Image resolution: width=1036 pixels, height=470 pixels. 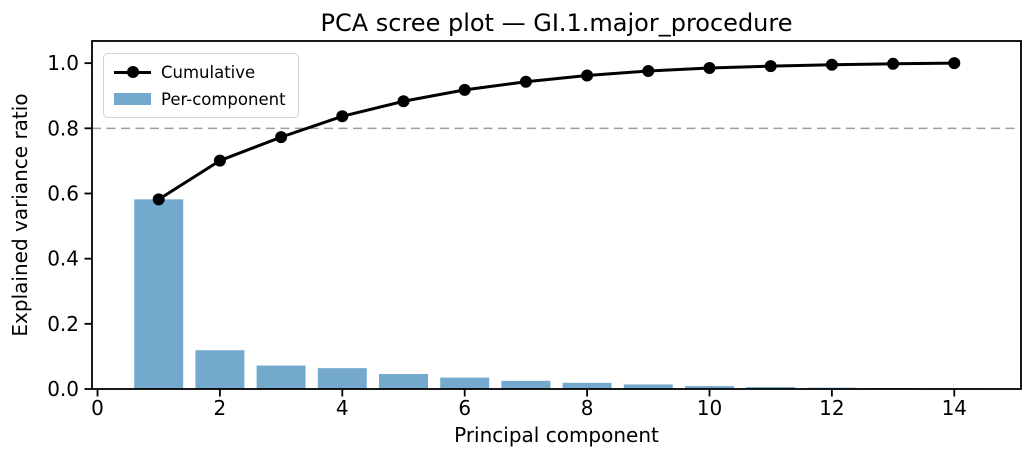 I want to click on cumulative-marker-icon, so click(x=132, y=72).